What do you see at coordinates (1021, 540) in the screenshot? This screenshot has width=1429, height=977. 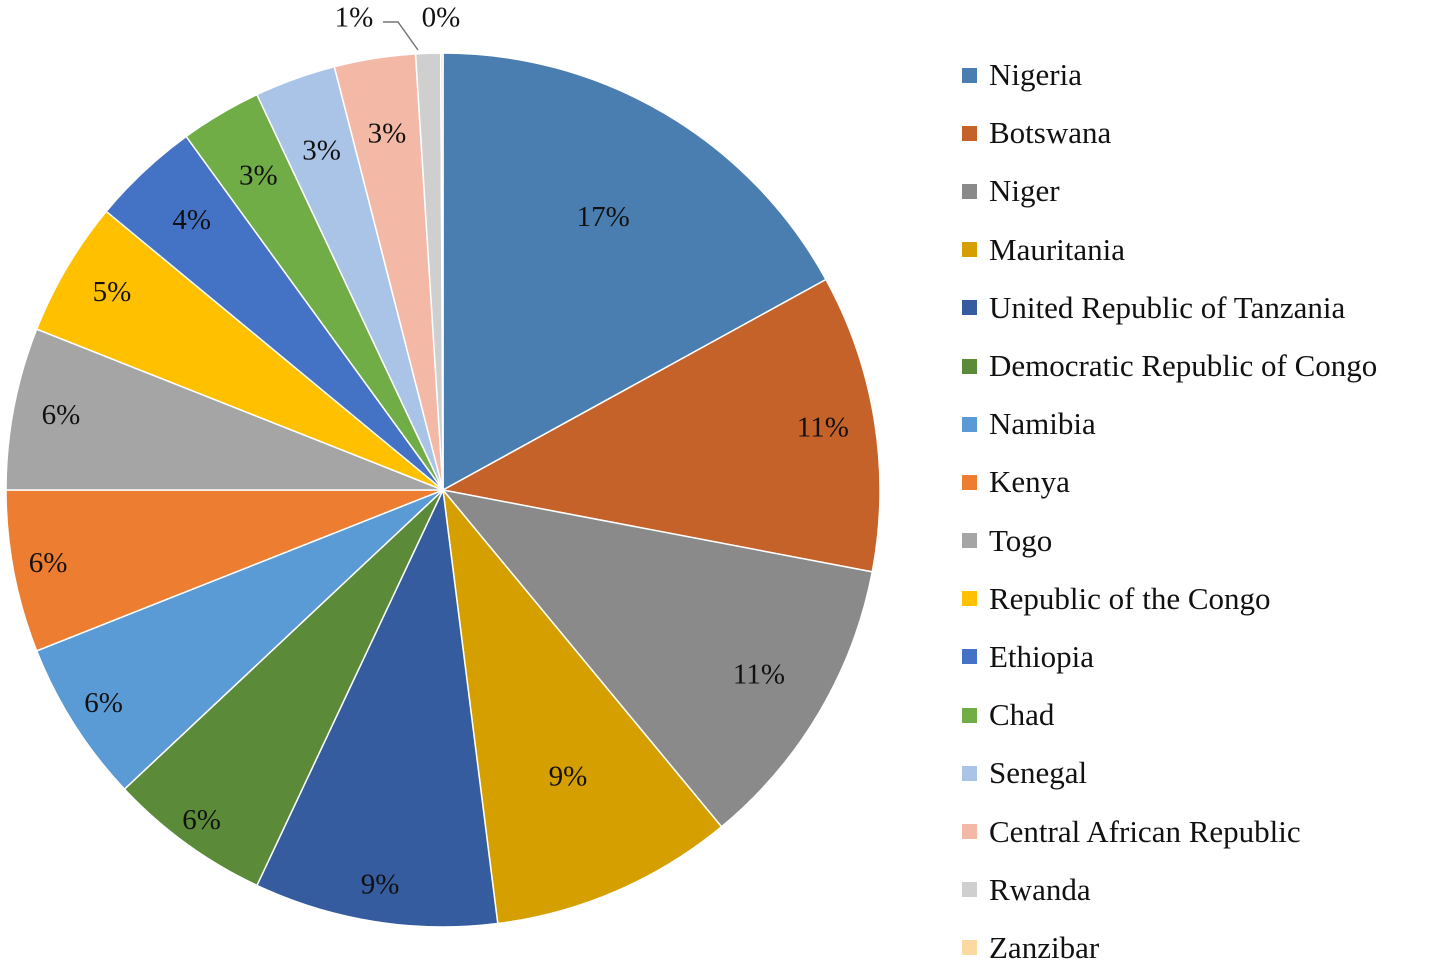 I see `legend-label: Togo` at bounding box center [1021, 540].